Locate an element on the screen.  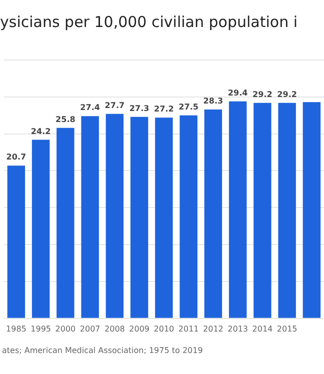
data-label: 27.3 is located at coordinates (139, 108).